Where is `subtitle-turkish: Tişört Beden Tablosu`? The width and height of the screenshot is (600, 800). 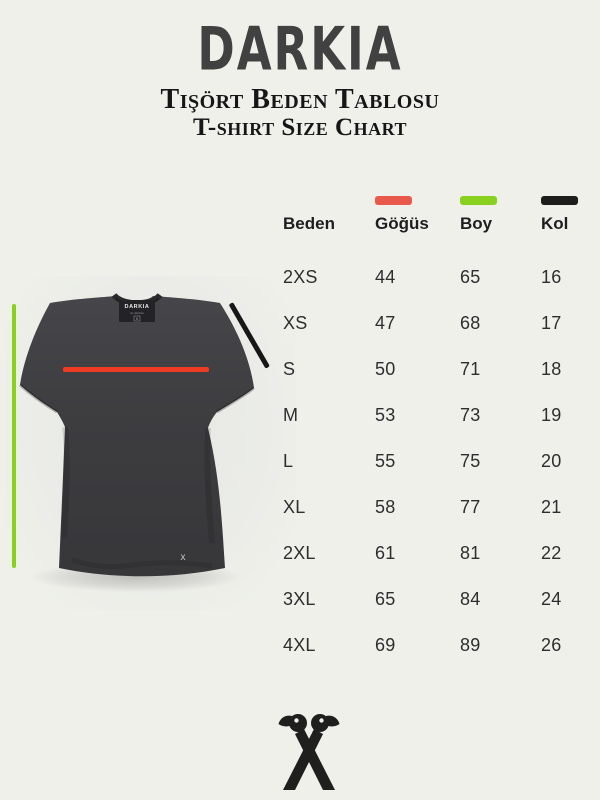
subtitle-turkish: Tişört Beden Tablosu is located at coordinates (300, 99).